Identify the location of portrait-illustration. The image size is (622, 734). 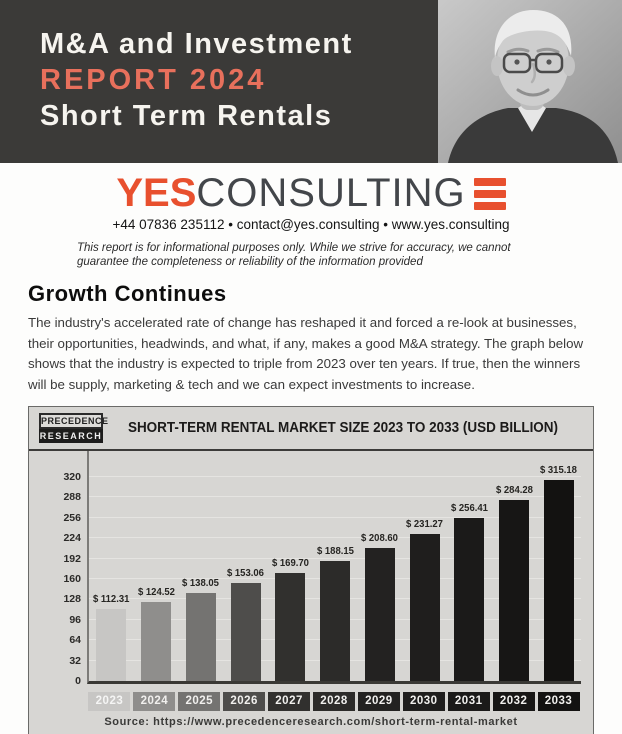
(530, 81).